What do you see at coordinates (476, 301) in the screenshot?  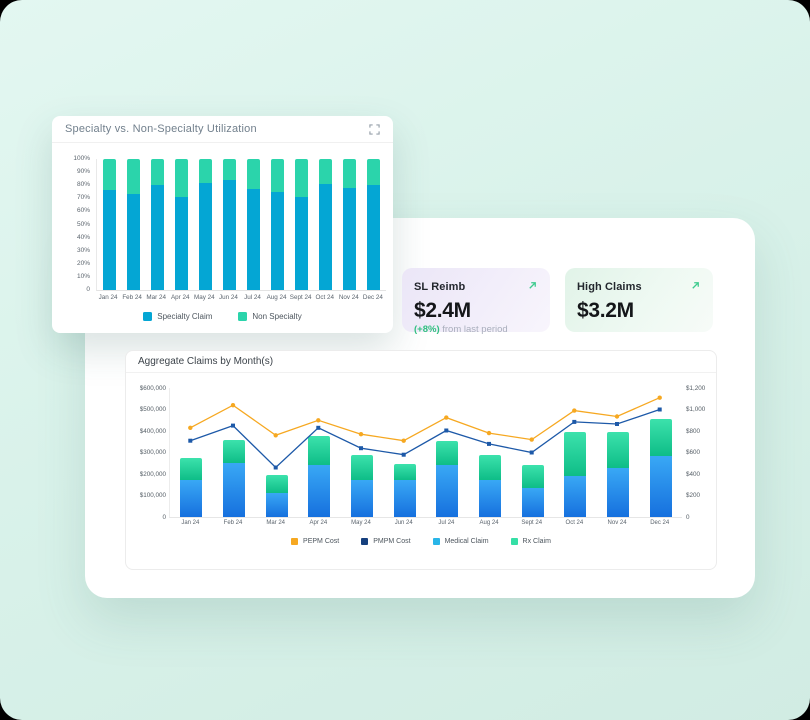 I see `stat-card-sl-reimb: SL Reimb $2.4M (+8%) from last period` at bounding box center [476, 301].